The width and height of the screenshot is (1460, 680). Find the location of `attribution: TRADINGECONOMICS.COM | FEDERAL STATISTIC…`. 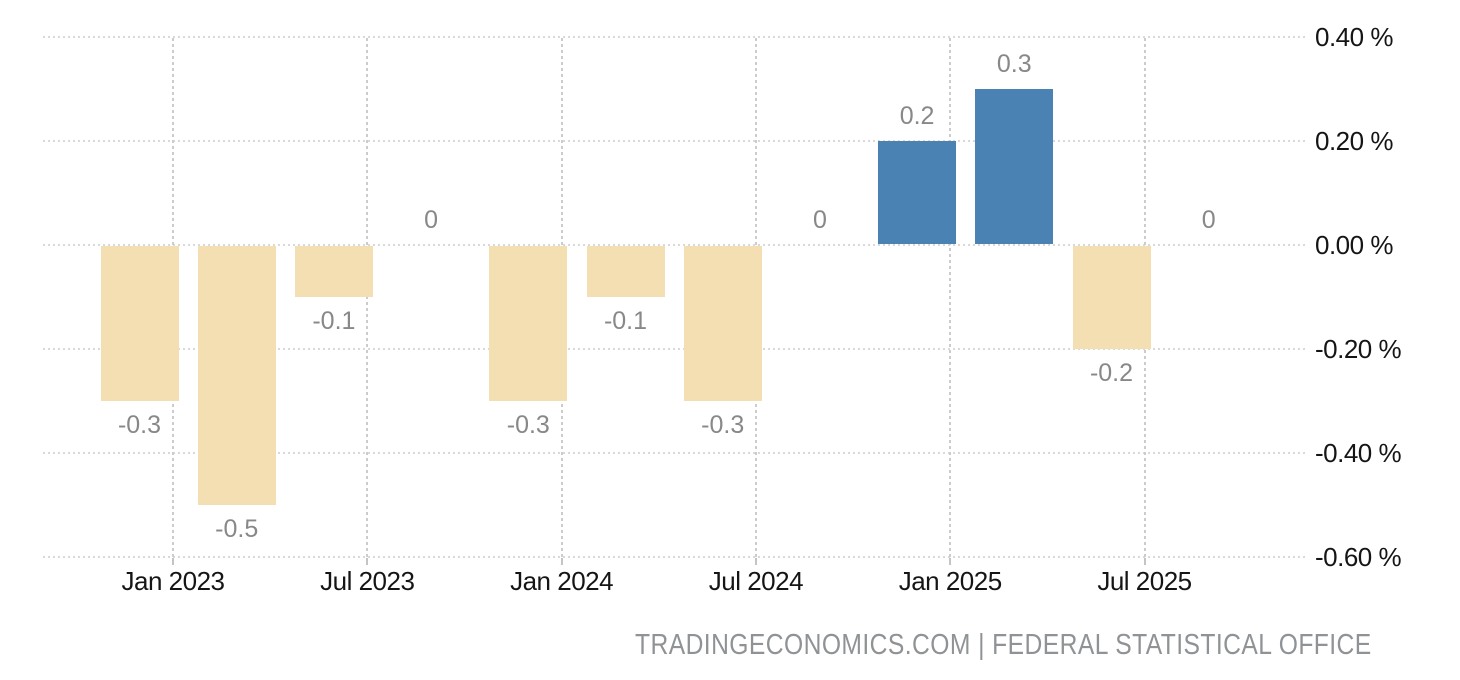

attribution: TRADINGECONOMICS.COM | FEDERAL STATISTIC… is located at coordinates (1003, 645).